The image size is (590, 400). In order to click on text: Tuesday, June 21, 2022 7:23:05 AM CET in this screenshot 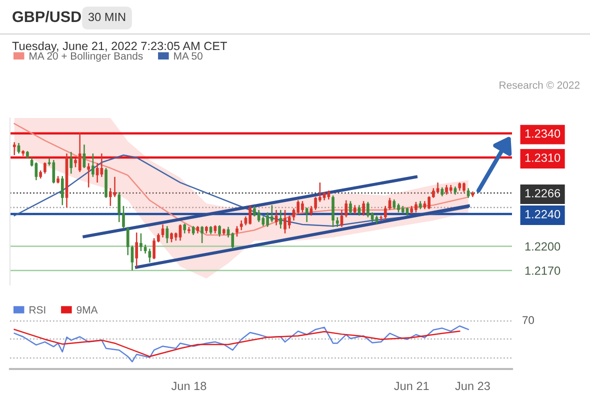, I will do `click(119, 47)`.